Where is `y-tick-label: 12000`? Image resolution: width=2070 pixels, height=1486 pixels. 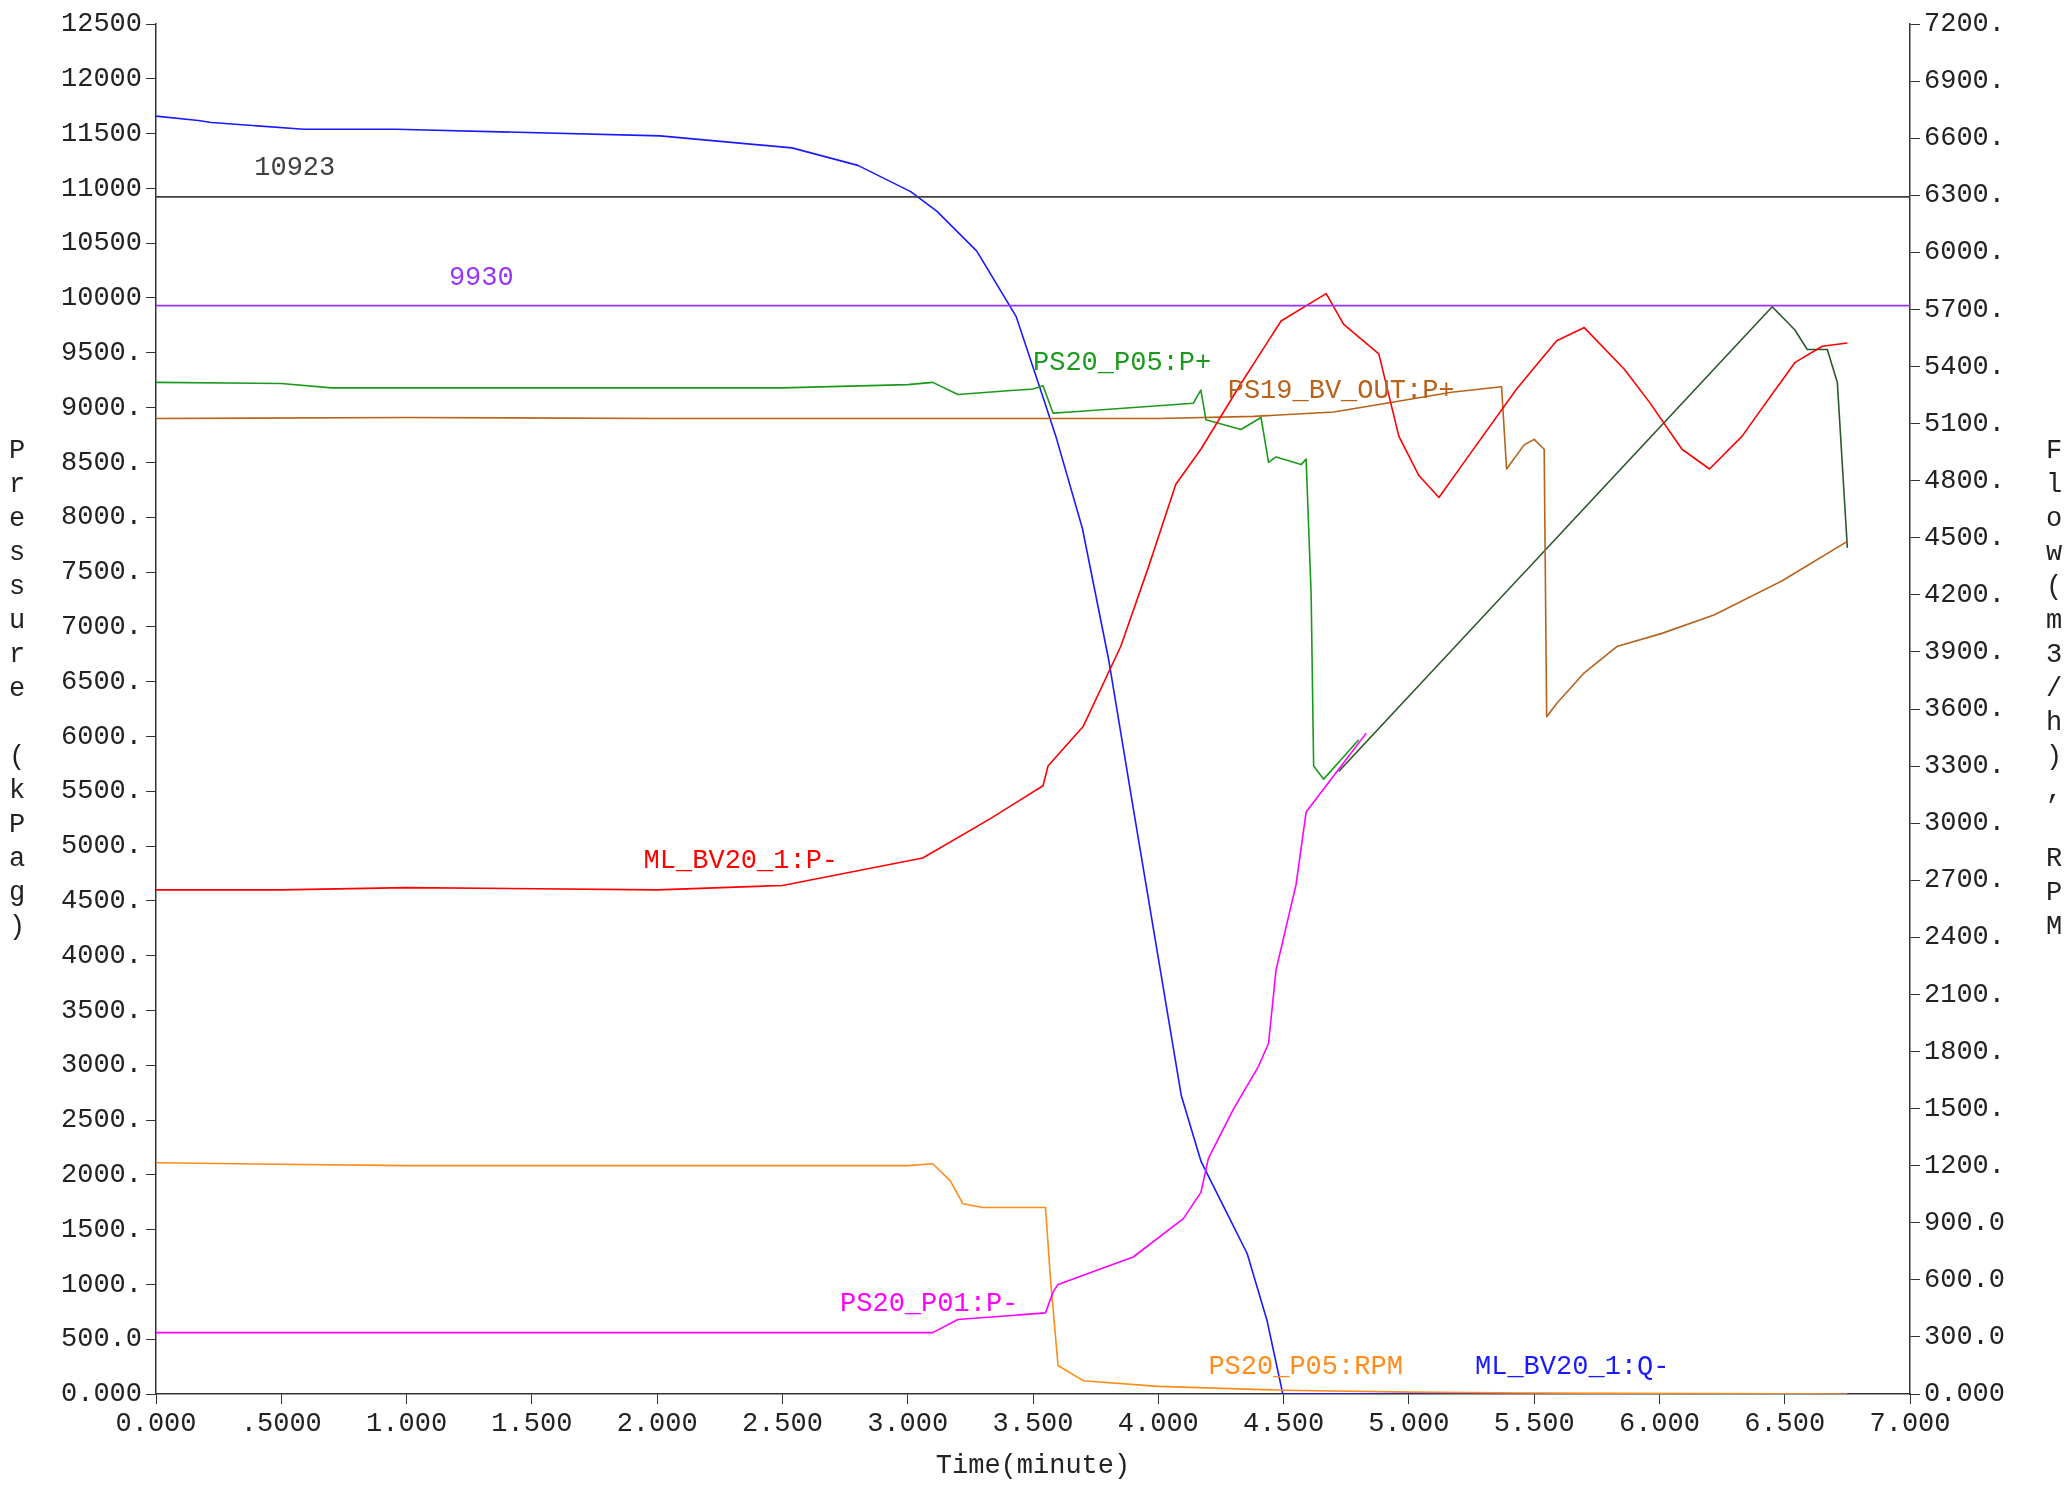
y-tick-label: 12000 is located at coordinates (101, 78).